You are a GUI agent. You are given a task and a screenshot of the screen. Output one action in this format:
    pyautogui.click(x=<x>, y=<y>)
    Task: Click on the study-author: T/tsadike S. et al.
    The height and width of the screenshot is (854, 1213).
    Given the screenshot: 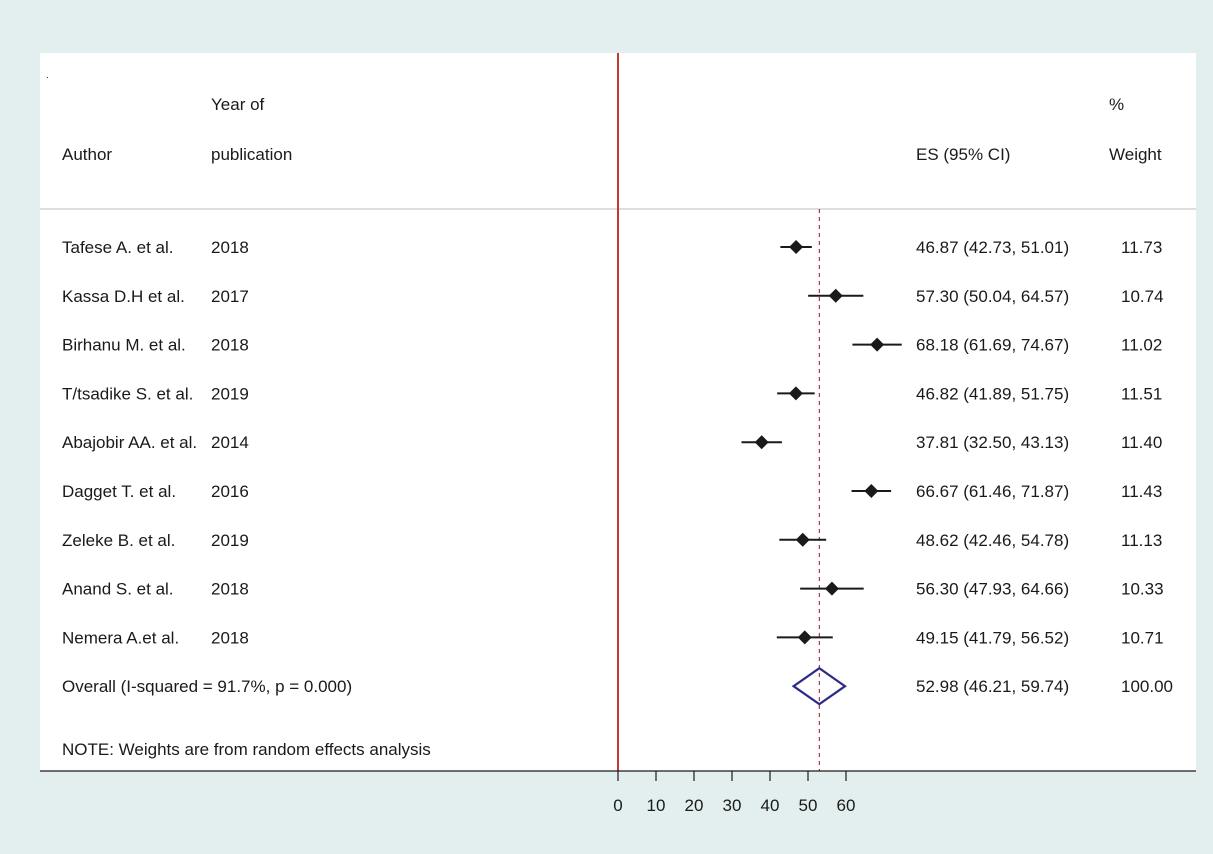 What is the action you would take?
    pyautogui.click(x=127, y=393)
    